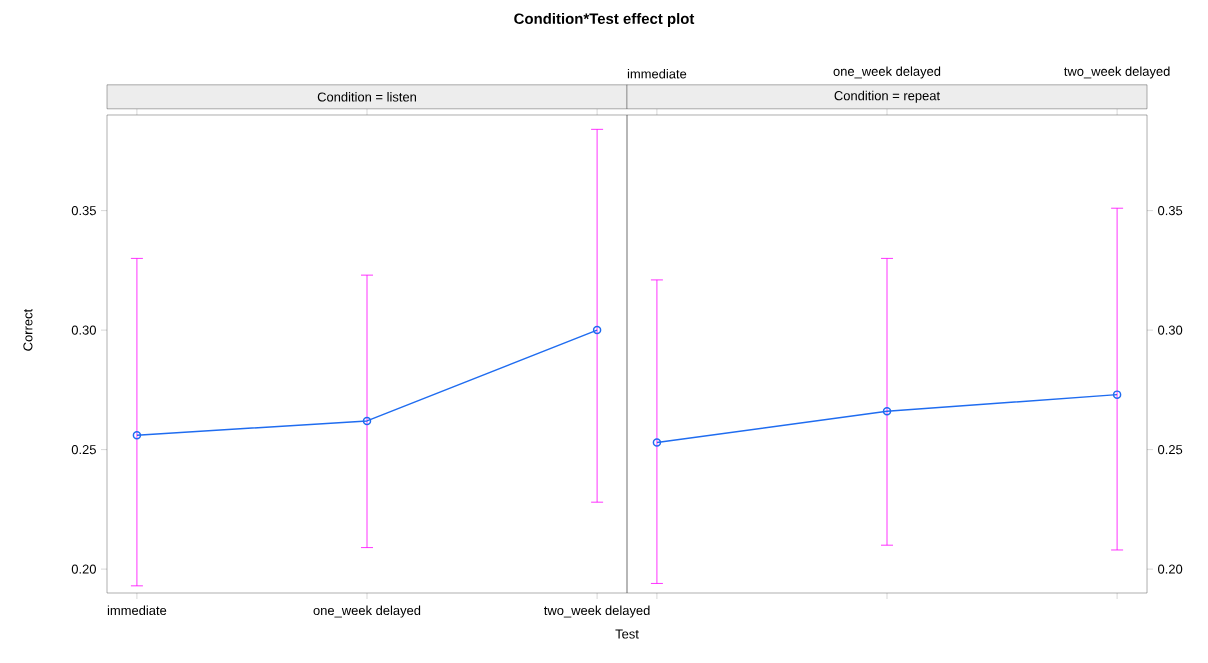  Describe the element at coordinates (604, 20) in the screenshot. I see `chart-title: Condition*Test effect plot` at that location.